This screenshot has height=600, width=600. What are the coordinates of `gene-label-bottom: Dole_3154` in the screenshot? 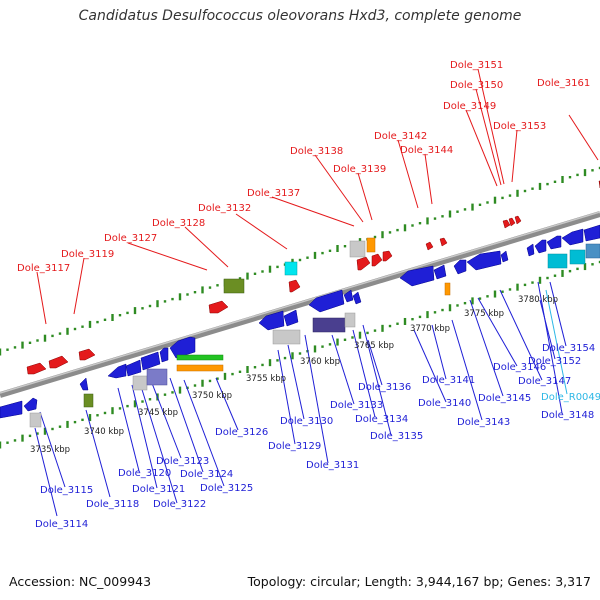 It's located at (568, 348).